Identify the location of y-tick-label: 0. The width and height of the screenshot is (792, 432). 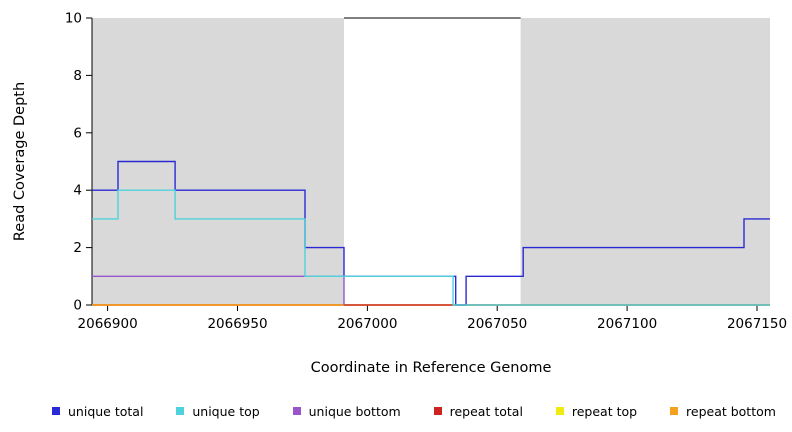
(77, 306).